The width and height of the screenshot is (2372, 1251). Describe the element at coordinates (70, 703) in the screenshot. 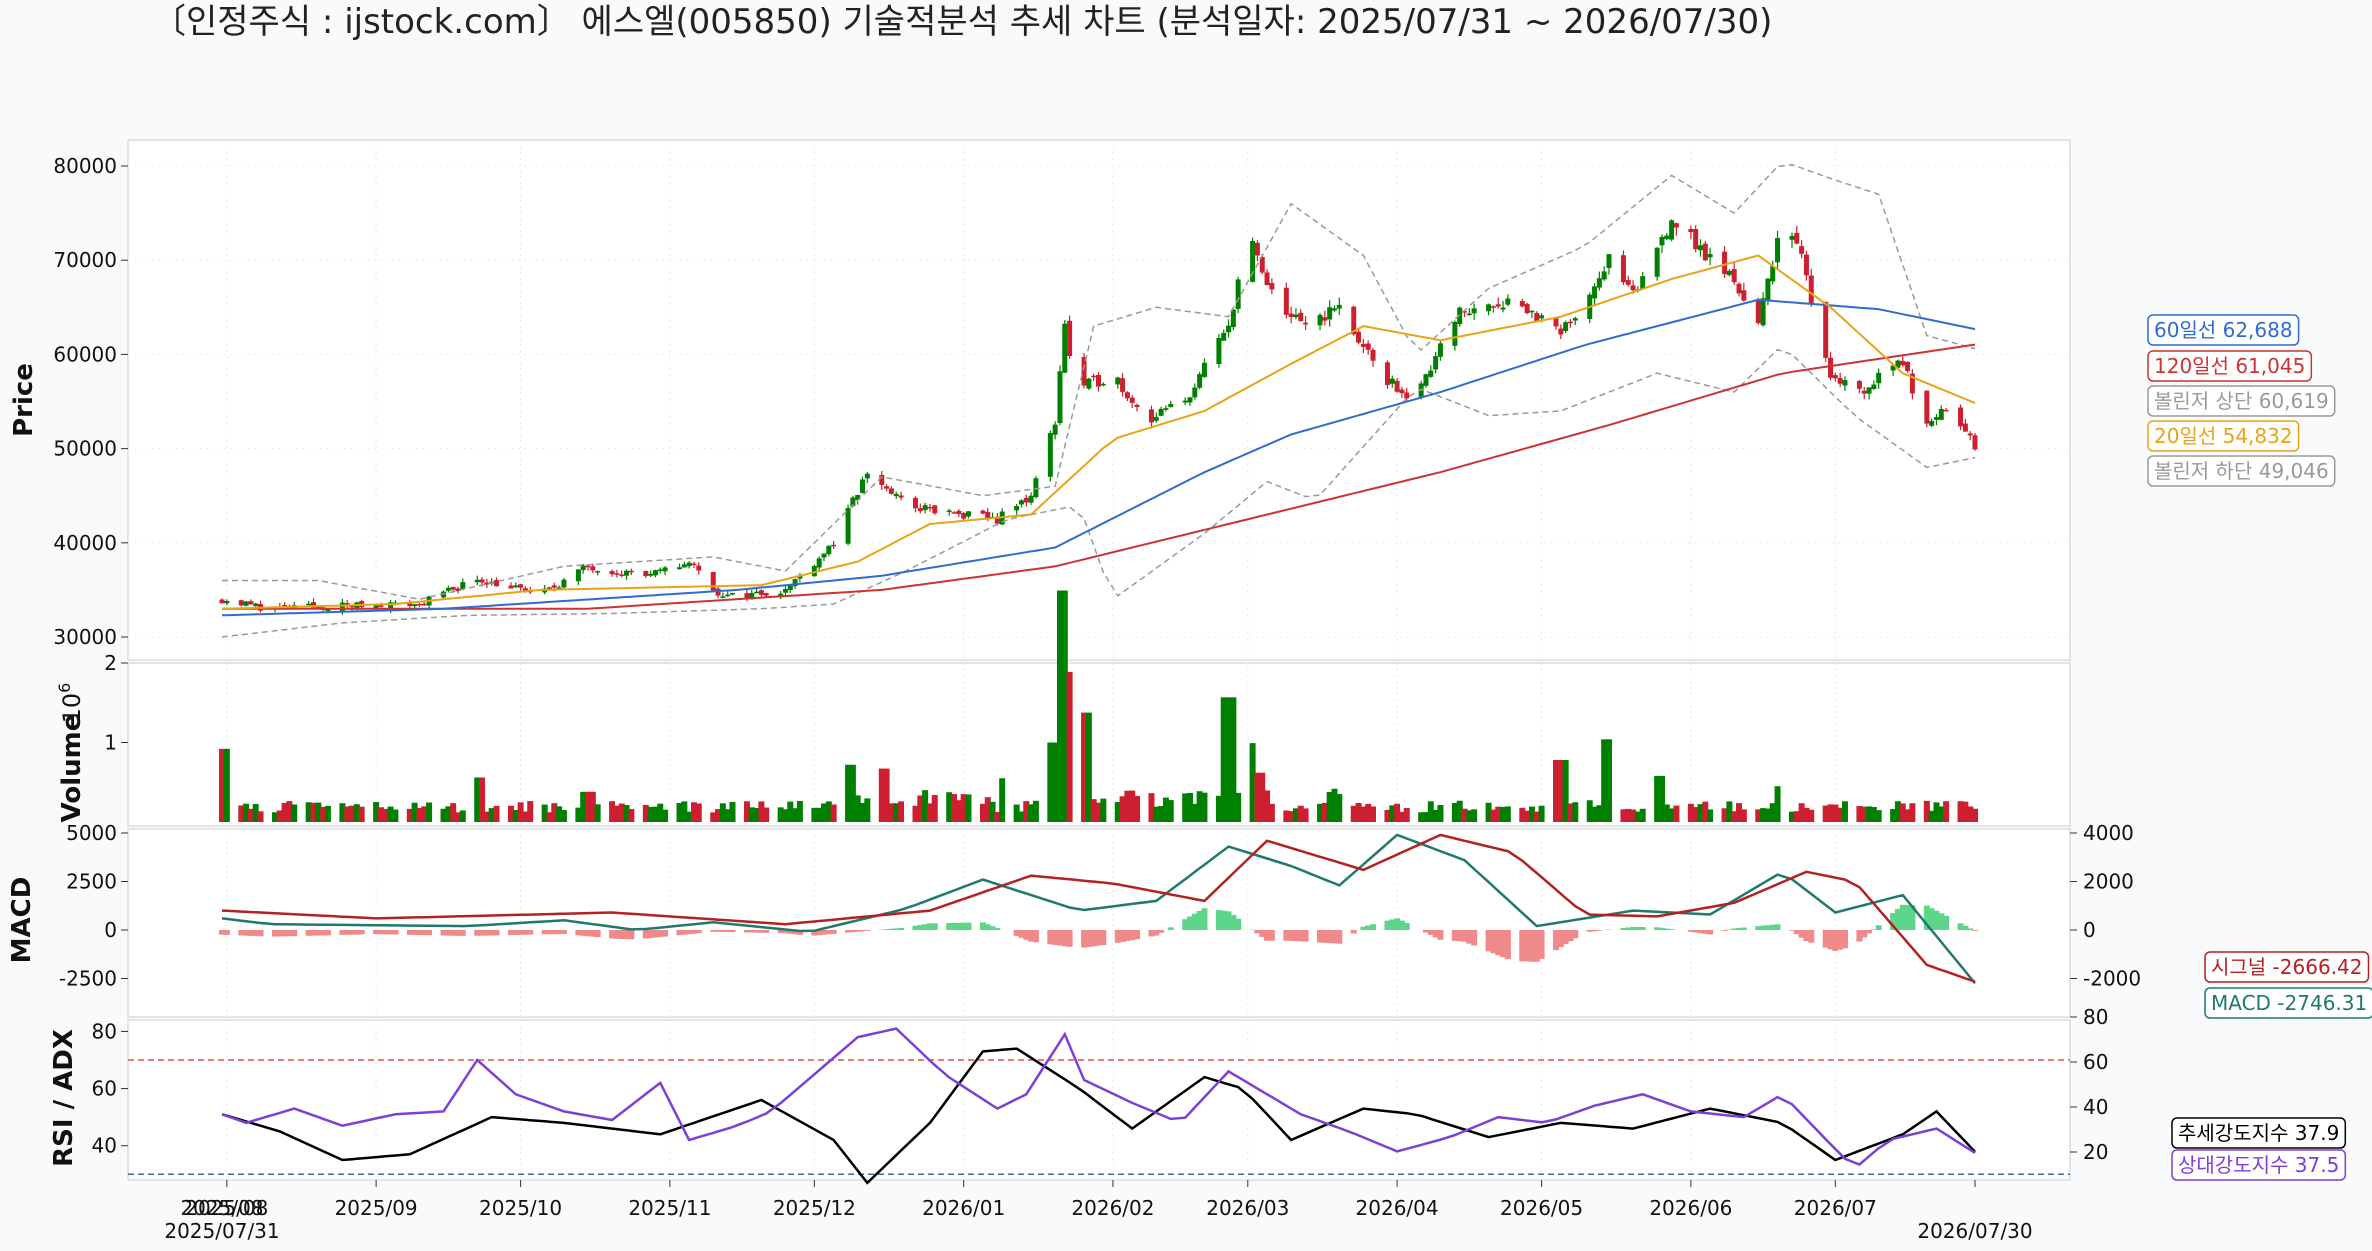

I see `volume-scale-label: 106` at that location.